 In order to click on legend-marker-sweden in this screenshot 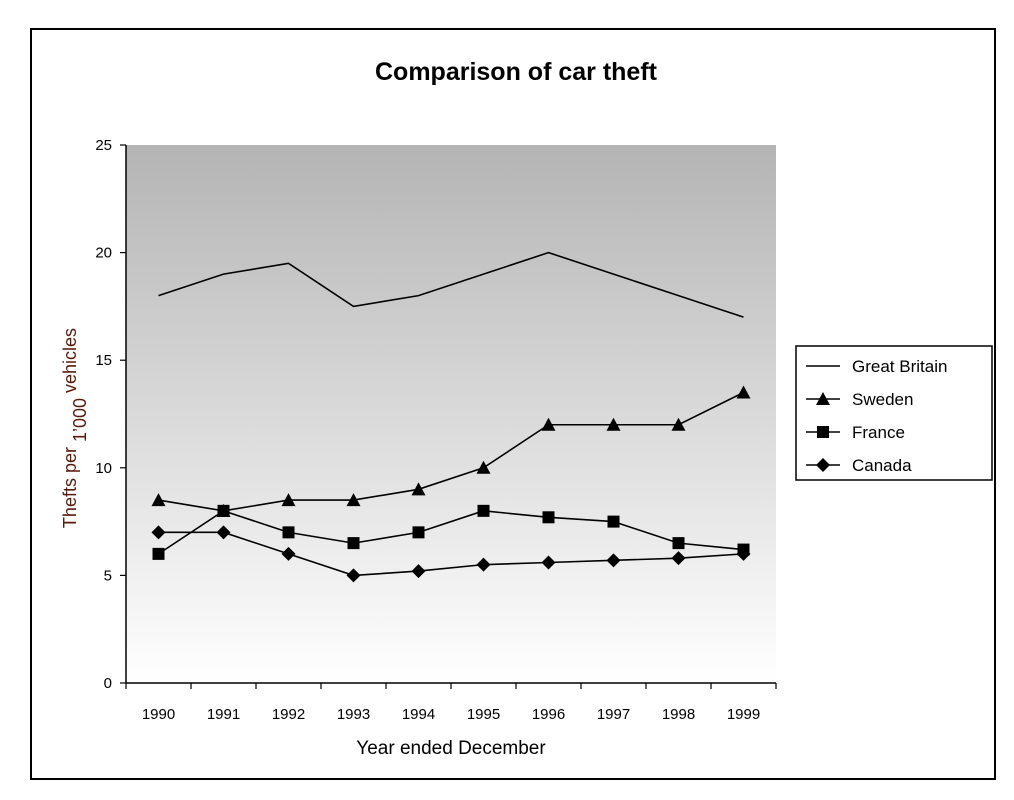, I will do `click(823, 398)`.